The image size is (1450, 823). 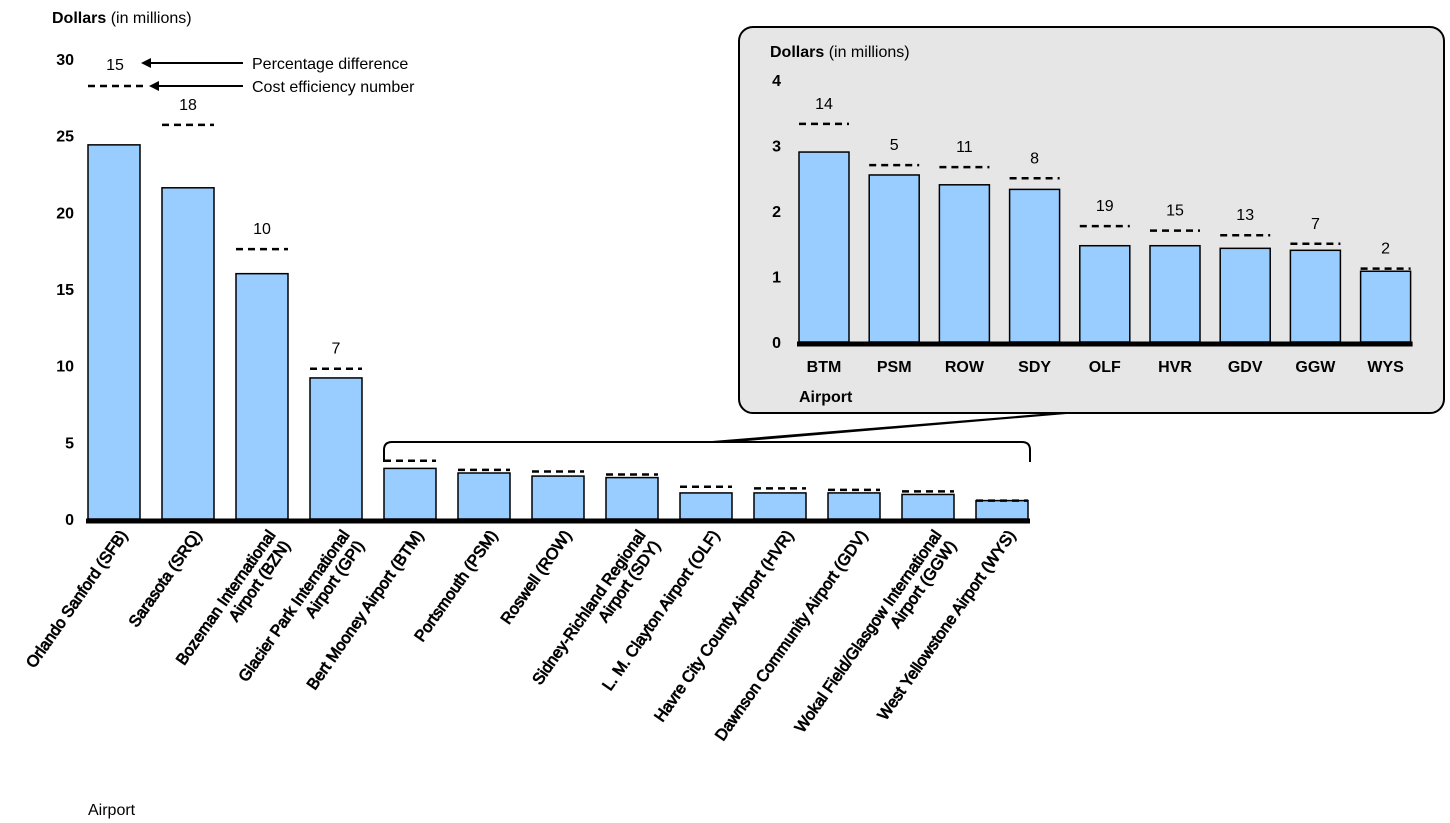 What do you see at coordinates (333, 87) in the screenshot?
I see `legend-cost-label: Cost efficiency number` at bounding box center [333, 87].